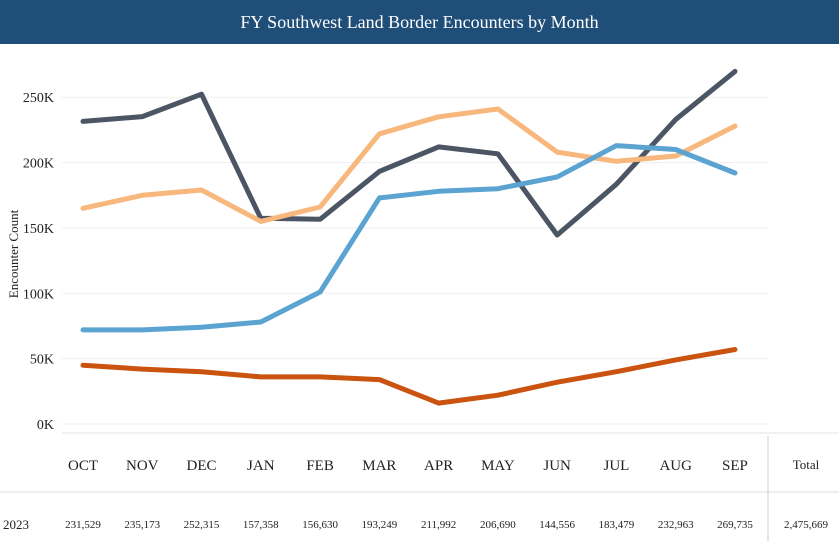 This screenshot has width=839, height=541. Describe the element at coordinates (261, 466) in the screenshot. I see `x-tick-label: JAN` at that location.